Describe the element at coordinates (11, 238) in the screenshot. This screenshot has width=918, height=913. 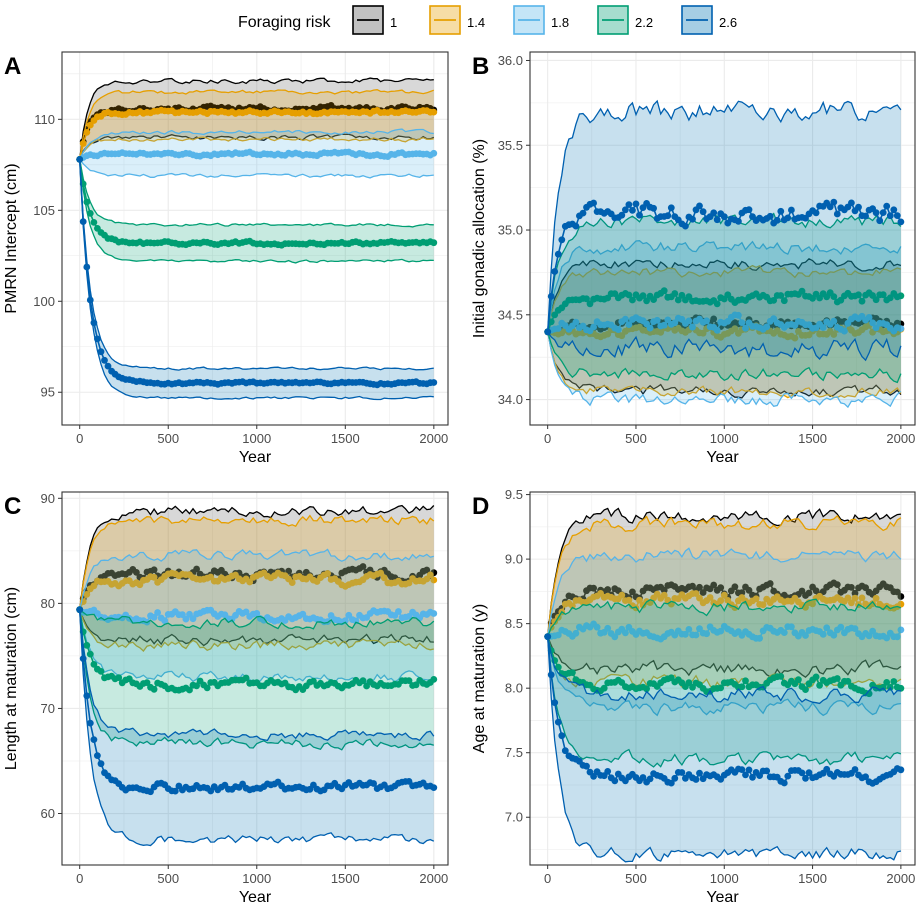
I see `y-axis-title: PMRN Intercept (cm)` at that location.